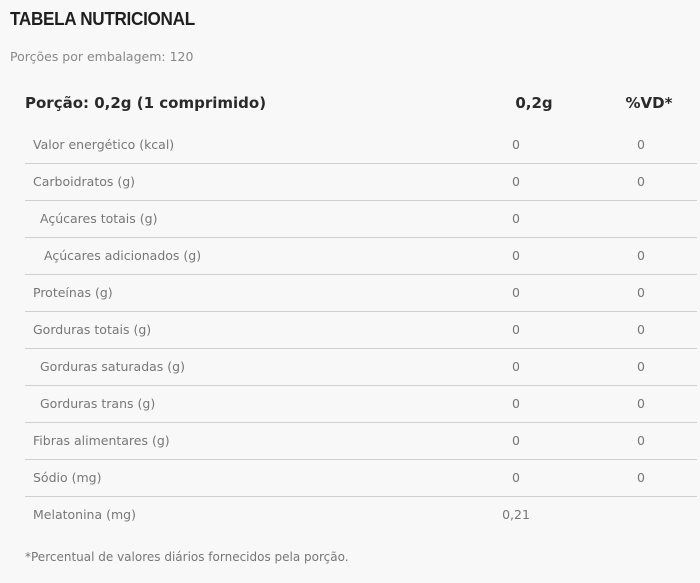 This screenshot has width=700, height=583. Describe the element at coordinates (361, 515) in the screenshot. I see `table-row: Melatonina (mg) 0,21` at that location.